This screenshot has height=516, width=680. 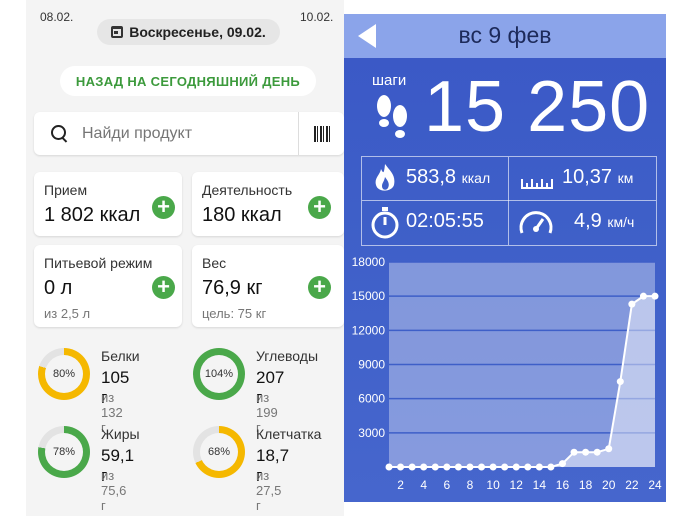 I want to click on back-to-today-button: НАЗАД НА СЕГОДНЯШНИЙ ДЕНЬ, so click(x=188, y=81).